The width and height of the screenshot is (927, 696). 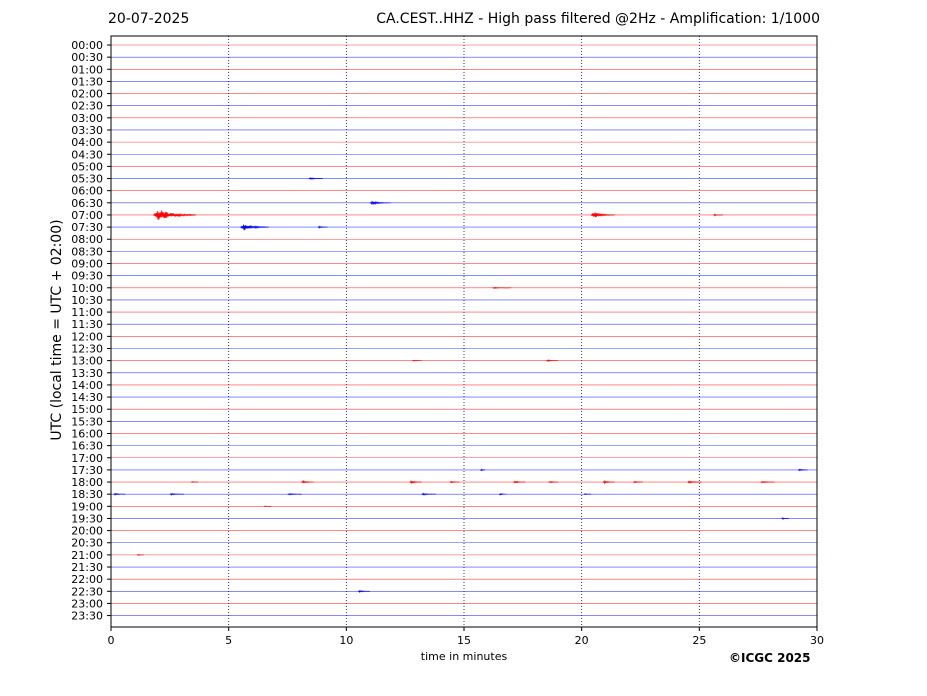 What do you see at coordinates (87, 239) in the screenshot?
I see `y-tick-label: 08:00` at bounding box center [87, 239].